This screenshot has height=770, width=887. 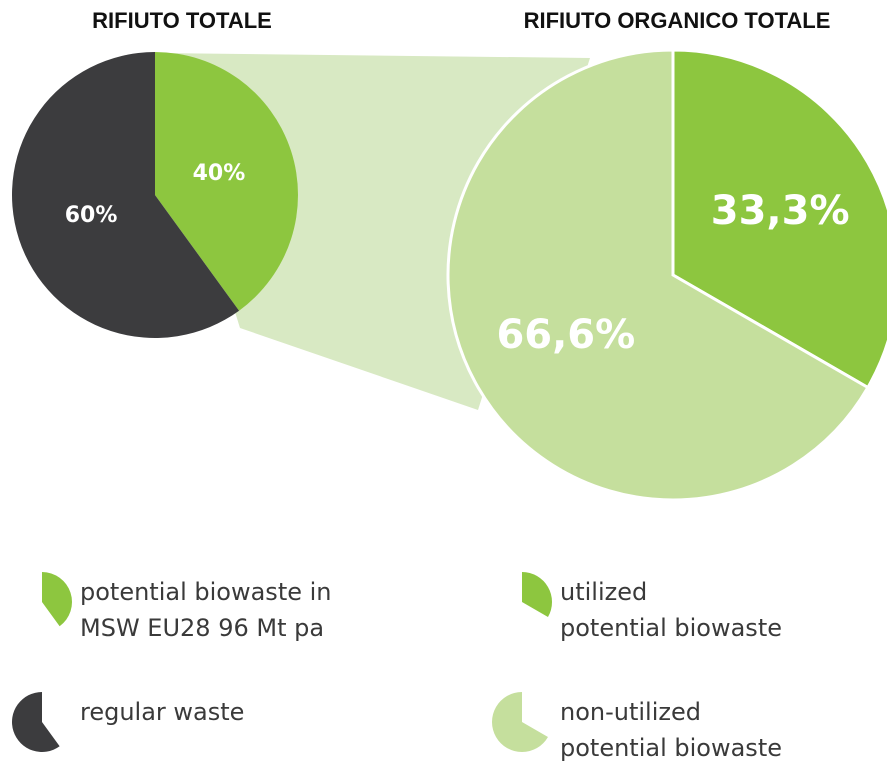 What do you see at coordinates (671, 730) in the screenshot?
I see `legend-label: non-utilized potential biowaste` at bounding box center [671, 730].